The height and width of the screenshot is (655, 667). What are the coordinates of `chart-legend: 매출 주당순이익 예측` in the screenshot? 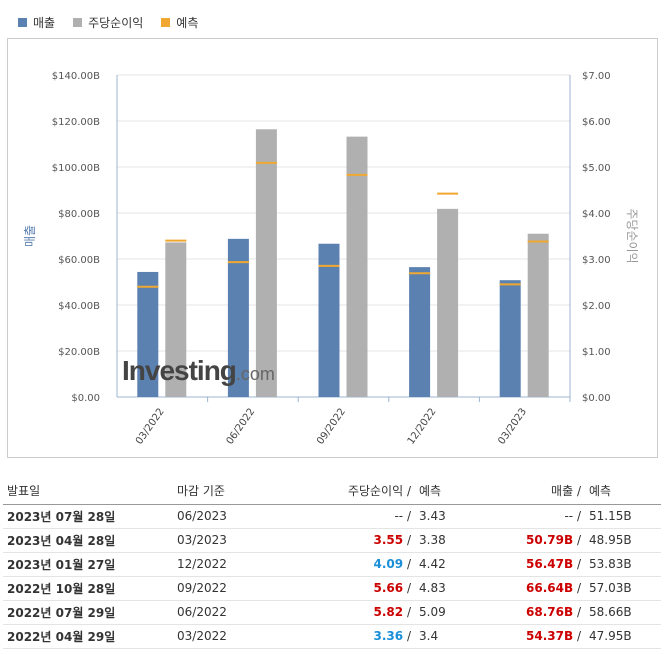 It's located at (108, 22).